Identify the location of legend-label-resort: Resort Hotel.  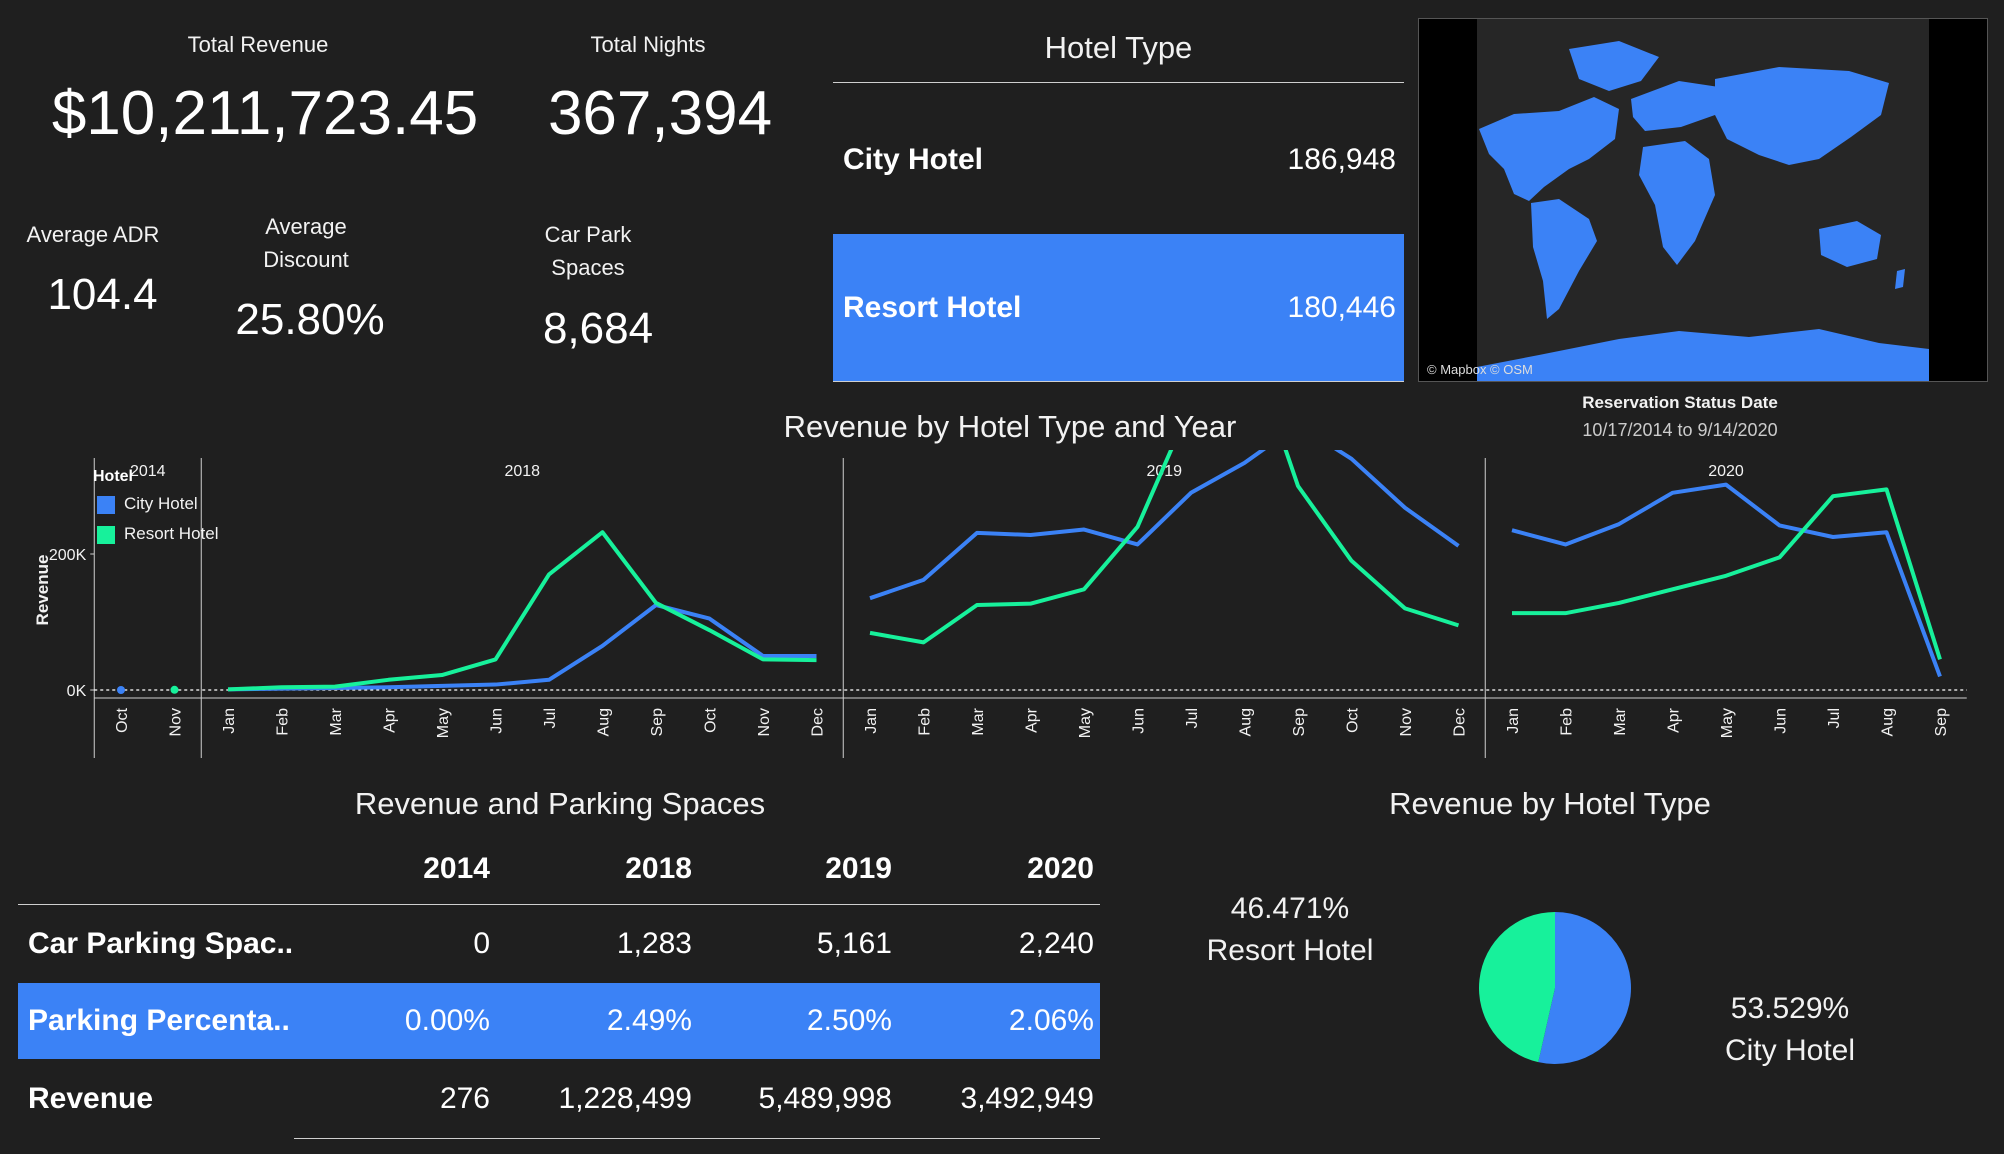
(171, 533).